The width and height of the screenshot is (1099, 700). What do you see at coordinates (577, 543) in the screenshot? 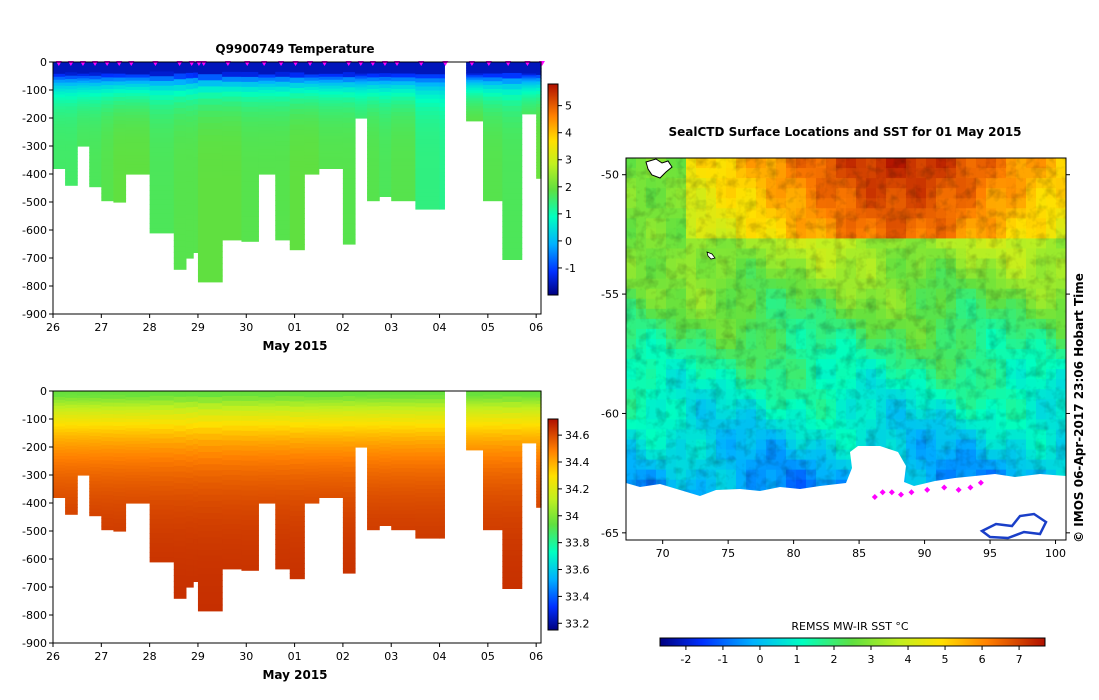
I see `colorbar-tick-label: 33.8` at bounding box center [577, 543].